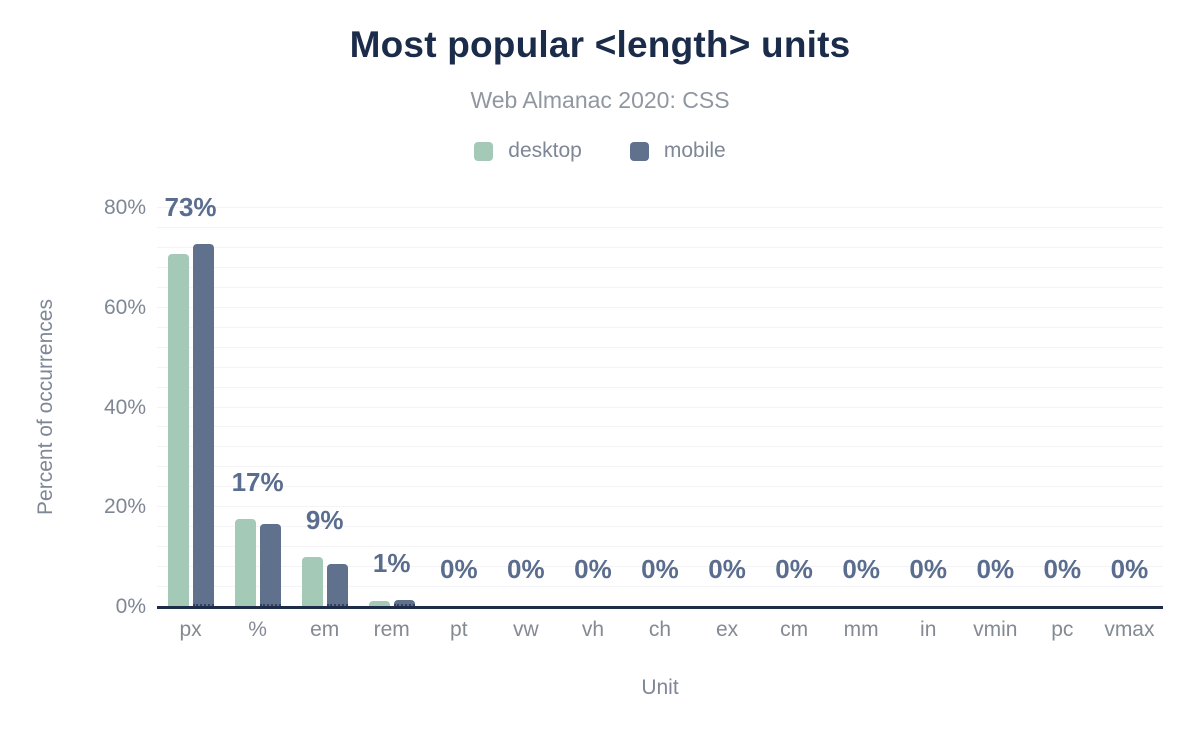 Image resolution: width=1200 pixels, height=742 pixels. I want to click on mobile-bar-px, so click(203, 424).